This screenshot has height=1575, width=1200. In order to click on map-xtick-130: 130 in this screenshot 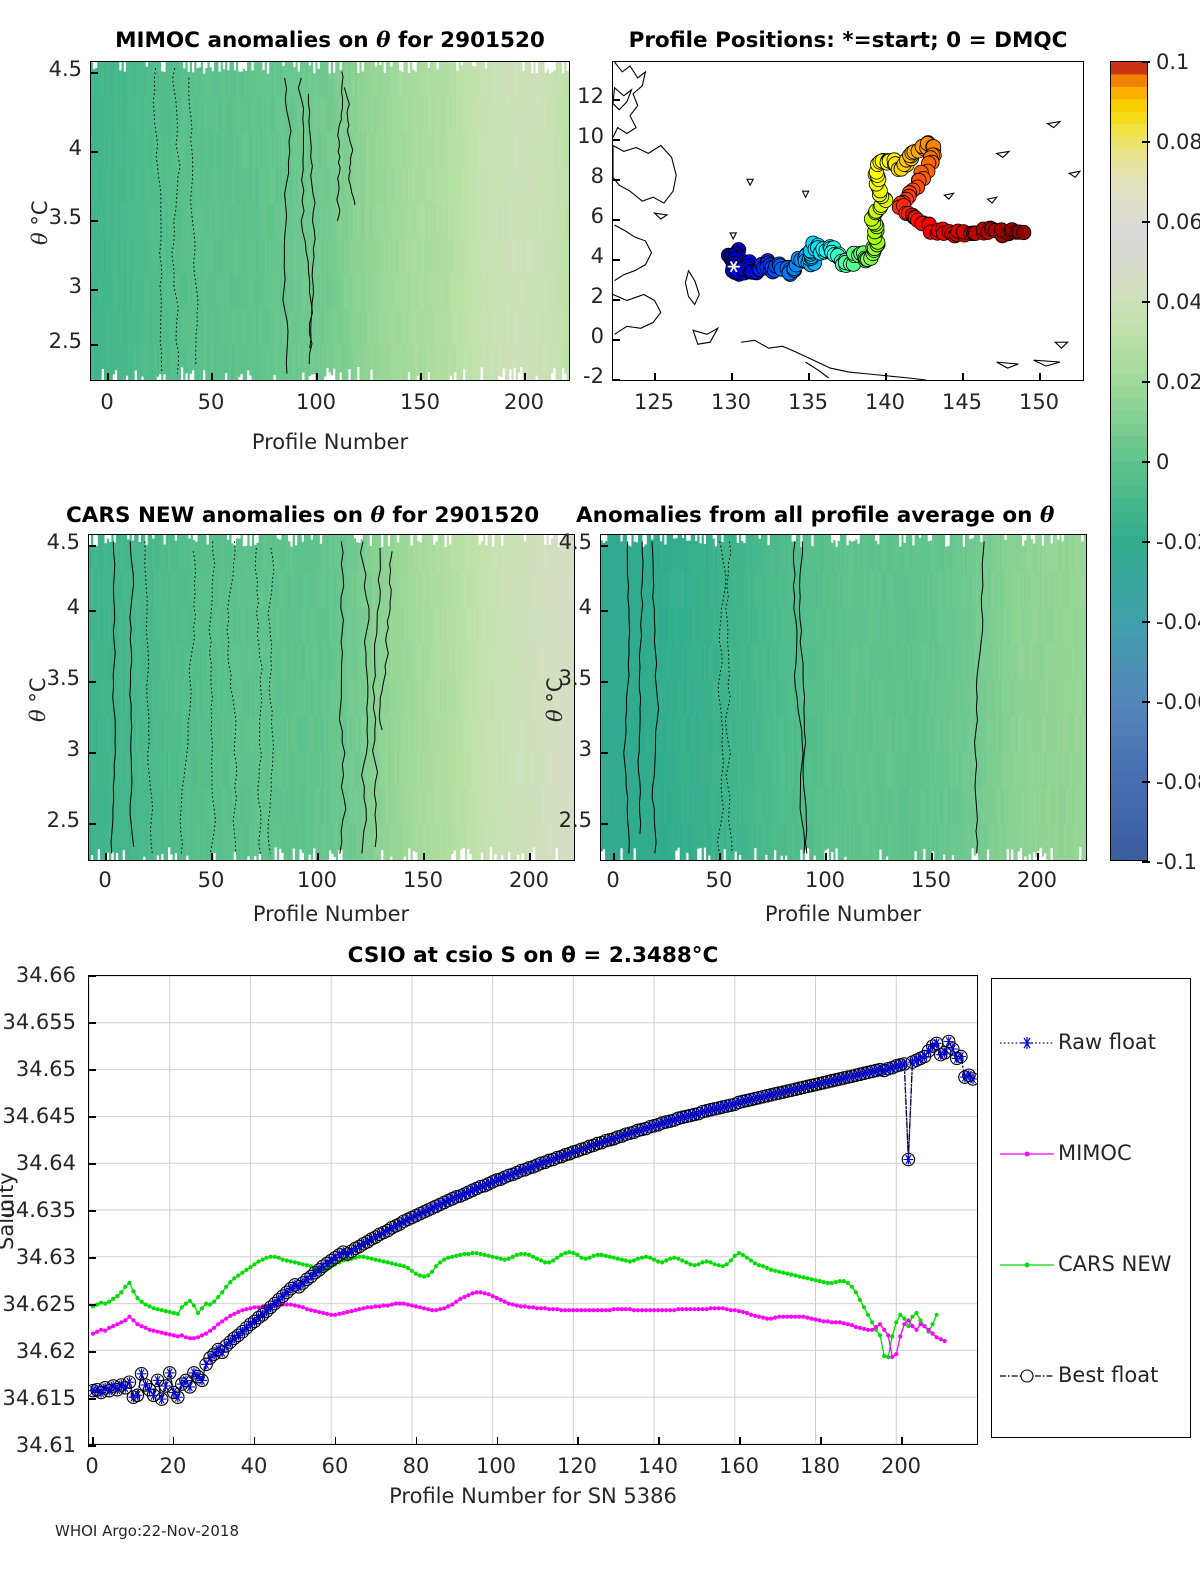, I will do `click(731, 402)`.